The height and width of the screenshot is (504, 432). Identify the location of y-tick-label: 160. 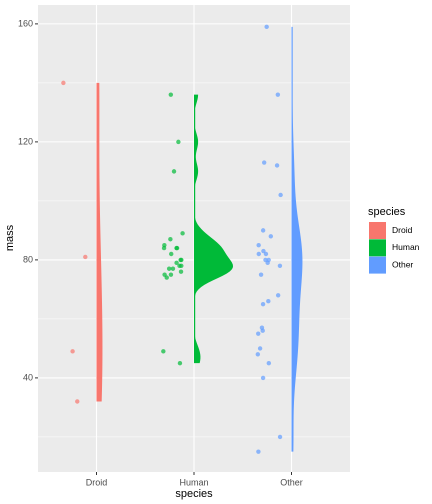
(25, 23).